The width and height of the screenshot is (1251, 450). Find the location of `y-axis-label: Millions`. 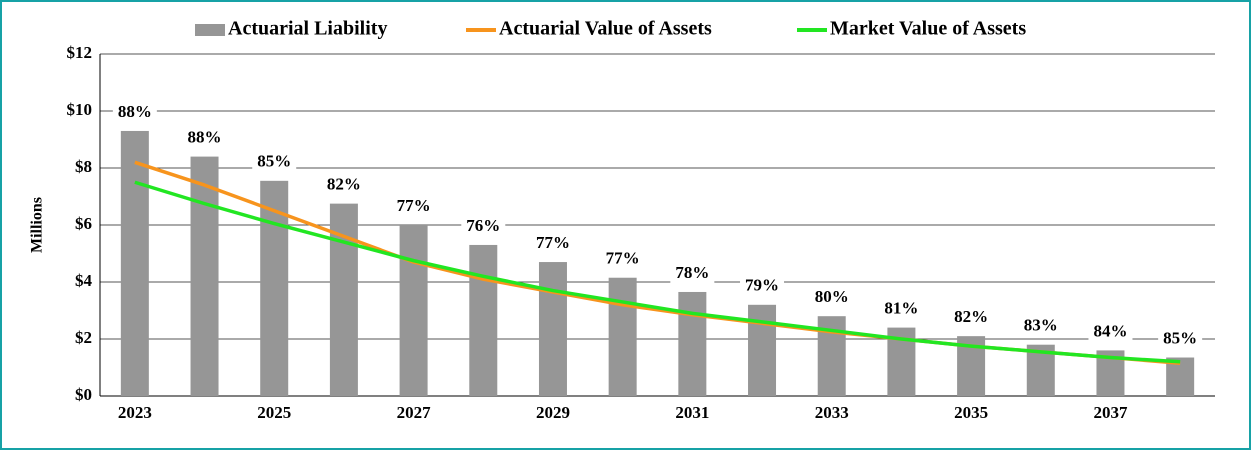

y-axis-label: Millions is located at coordinates (37, 225).